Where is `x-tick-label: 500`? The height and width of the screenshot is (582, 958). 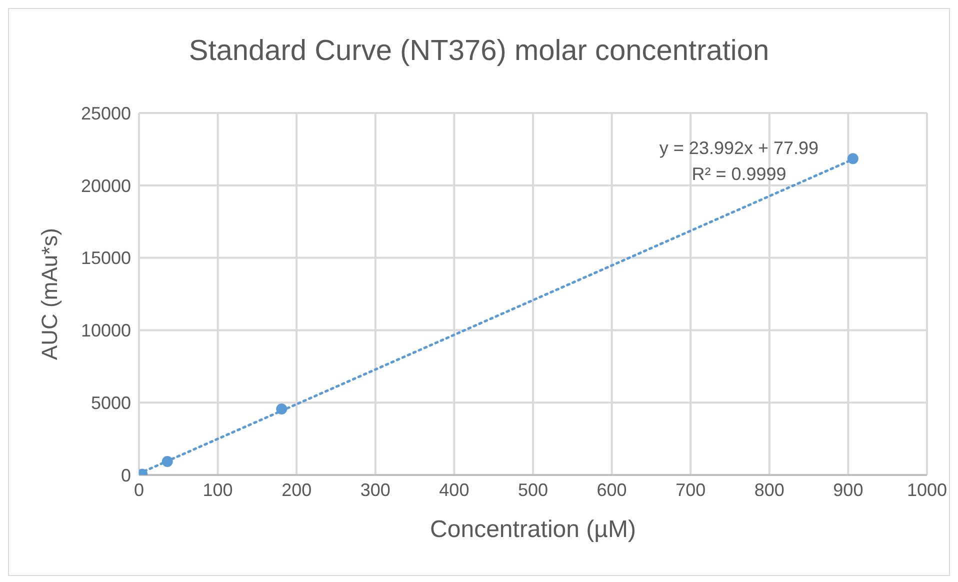
x-tick-label: 500 is located at coordinates (533, 490).